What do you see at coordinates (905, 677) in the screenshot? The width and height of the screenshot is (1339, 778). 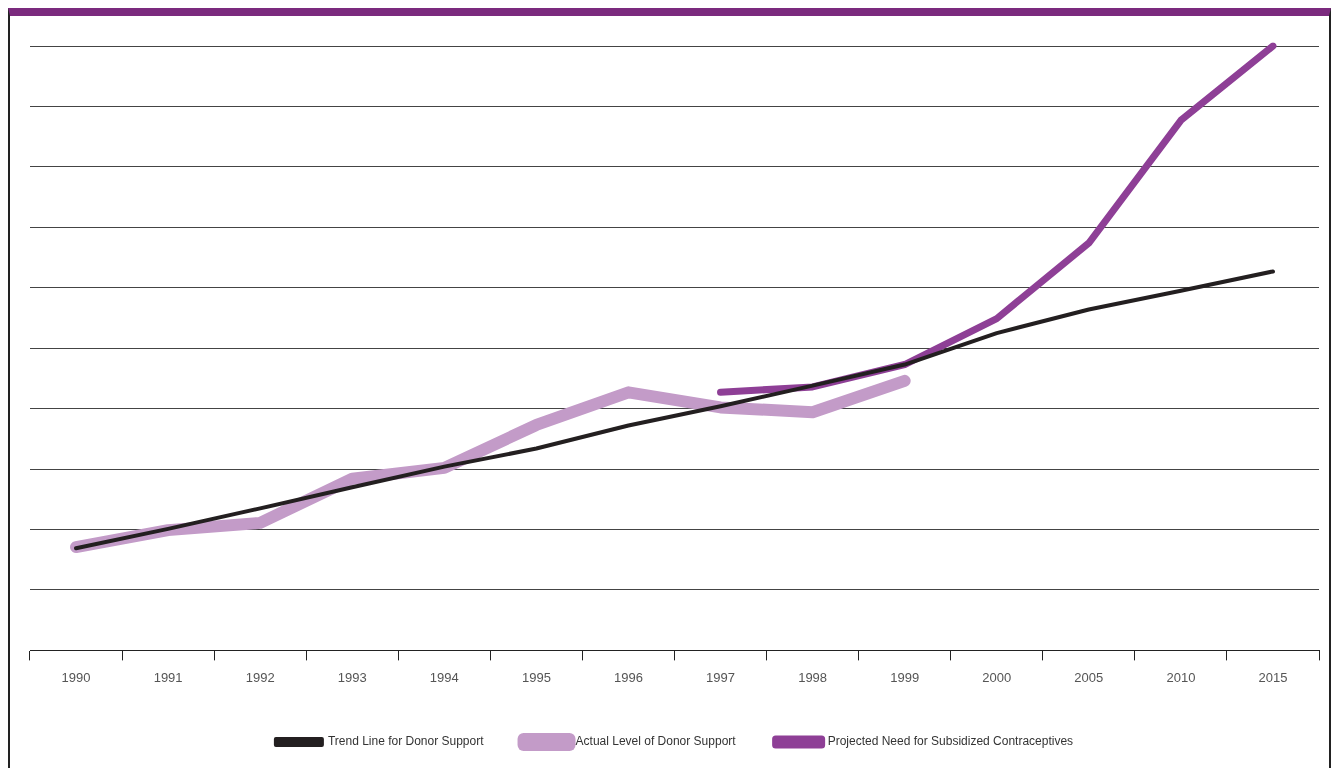 I see `x-tick-label: 1999` at bounding box center [905, 677].